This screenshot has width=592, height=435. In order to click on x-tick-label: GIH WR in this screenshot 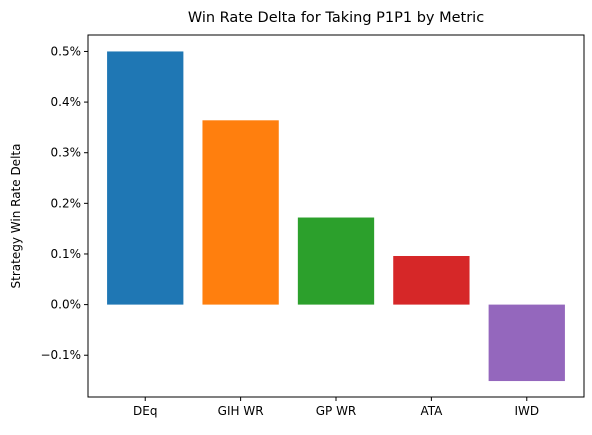, I will do `click(241, 411)`.